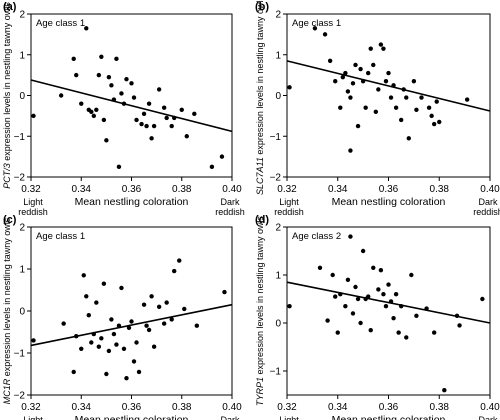 The width and height of the screenshot is (500, 420). What do you see at coordinates (131, 106) in the screenshot?
I see `regression-line` at bounding box center [131, 106].